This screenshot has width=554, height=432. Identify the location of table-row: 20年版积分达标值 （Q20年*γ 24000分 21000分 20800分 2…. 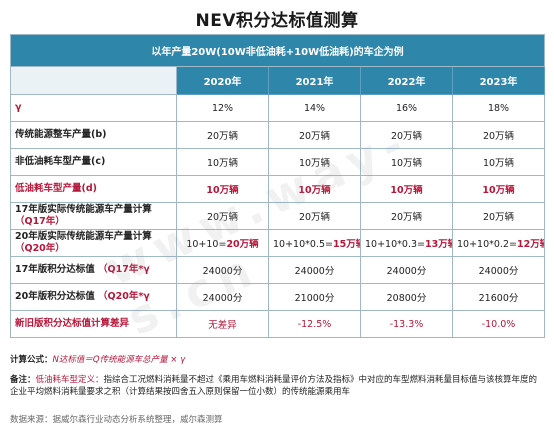
(278, 297).